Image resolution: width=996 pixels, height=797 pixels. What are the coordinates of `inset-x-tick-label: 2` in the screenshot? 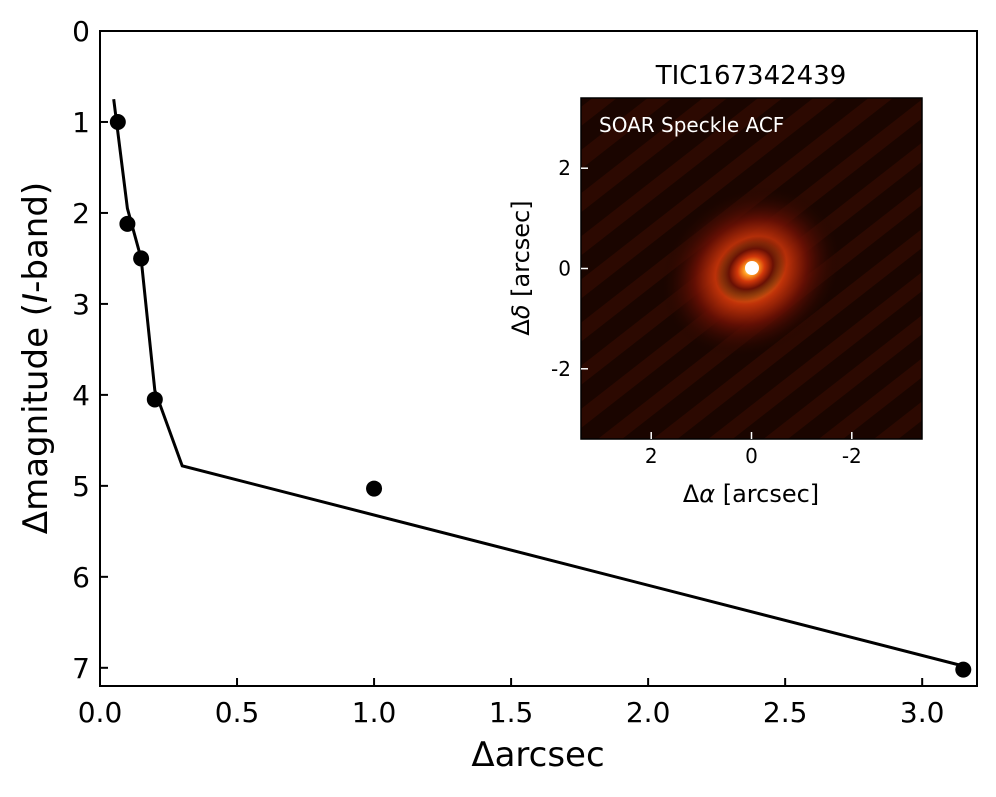 It's located at (651, 456).